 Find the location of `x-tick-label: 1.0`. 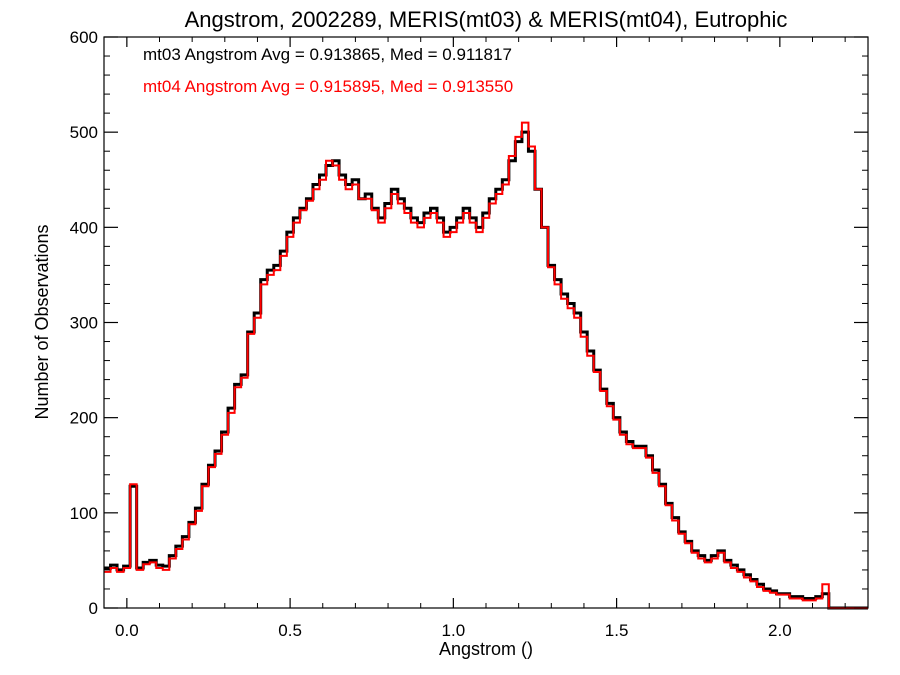

x-tick-label: 1.0 is located at coordinates (454, 630).